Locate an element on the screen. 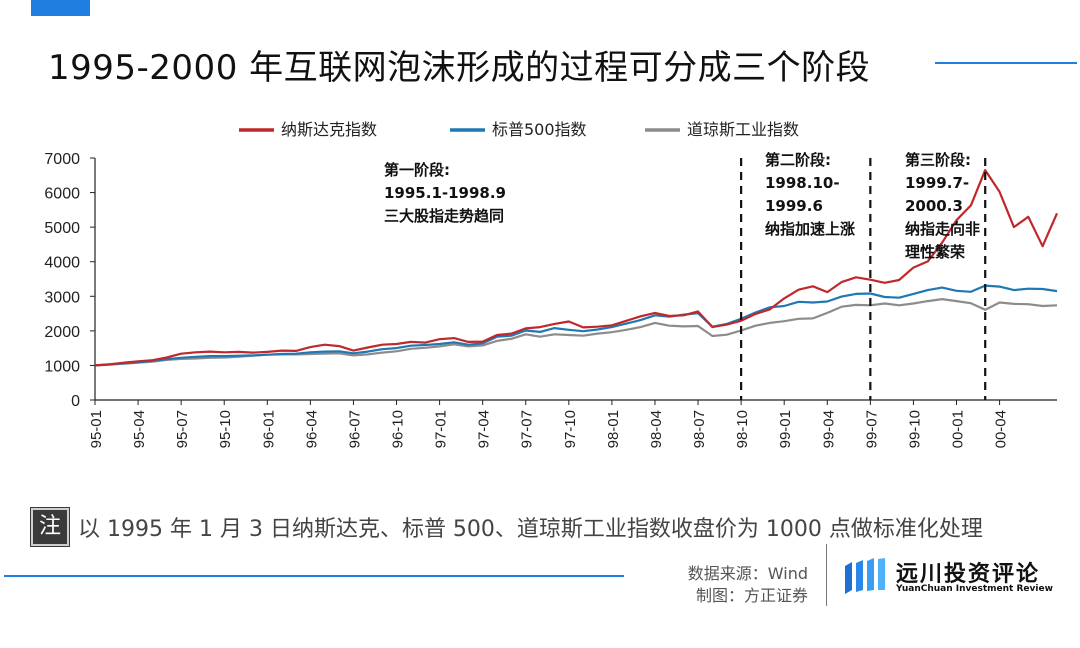 This screenshot has width=1080, height=648. phase-annotation: 第一阶段: 1995.1-1998.9 三大股指走势趋同 is located at coordinates (445, 193).